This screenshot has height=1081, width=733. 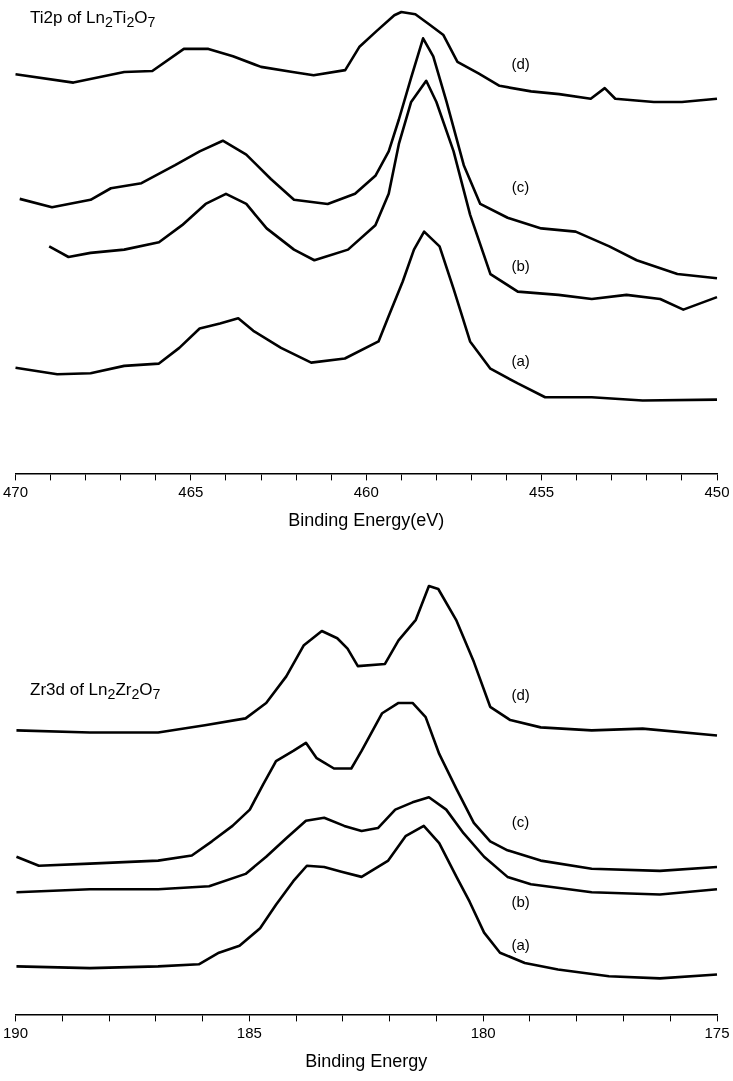 What do you see at coordinates (191, 491) in the screenshot?
I see `x-tick-label: 465` at bounding box center [191, 491].